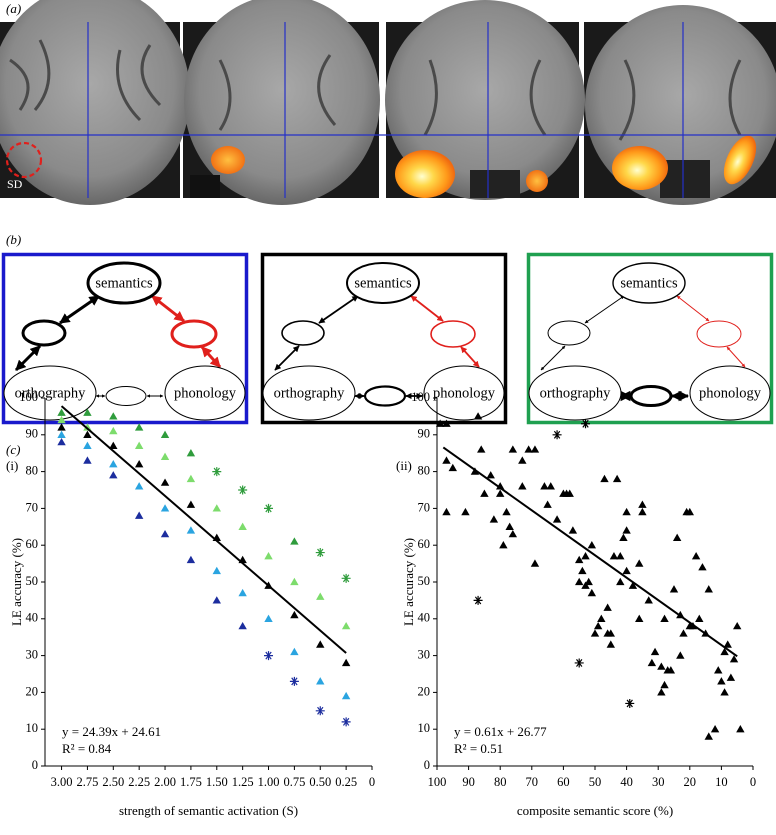  I want to click on subpanel-label: (ii), so click(404, 465).